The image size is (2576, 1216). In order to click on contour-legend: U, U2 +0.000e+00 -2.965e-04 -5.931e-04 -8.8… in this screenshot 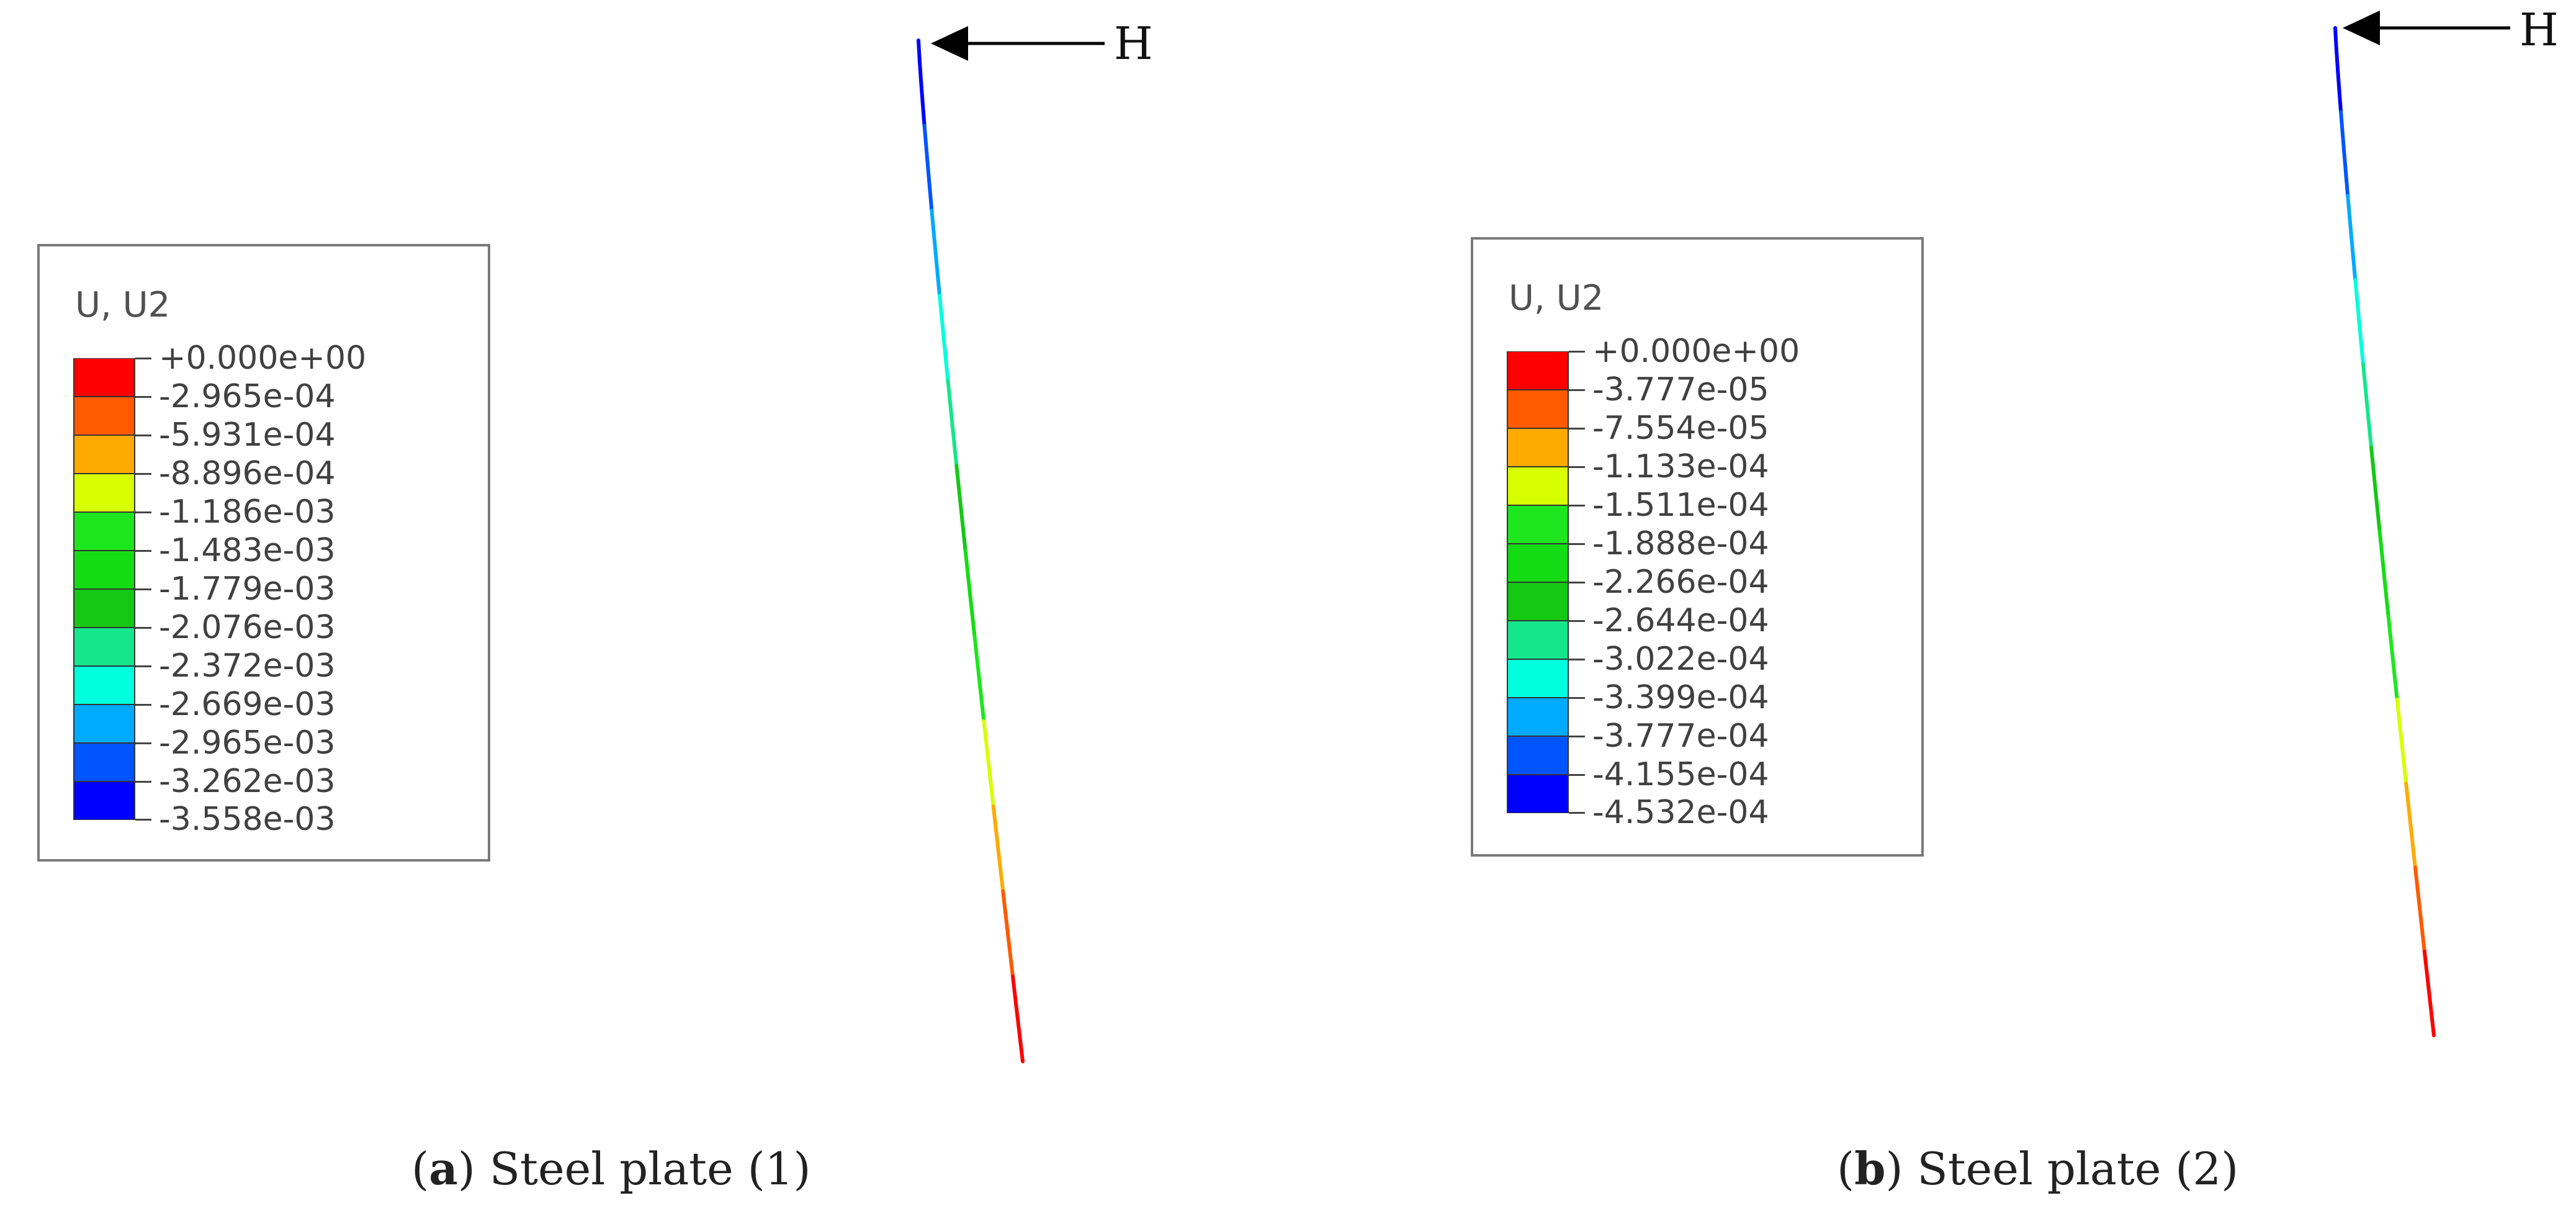, I will do `click(263, 553)`.